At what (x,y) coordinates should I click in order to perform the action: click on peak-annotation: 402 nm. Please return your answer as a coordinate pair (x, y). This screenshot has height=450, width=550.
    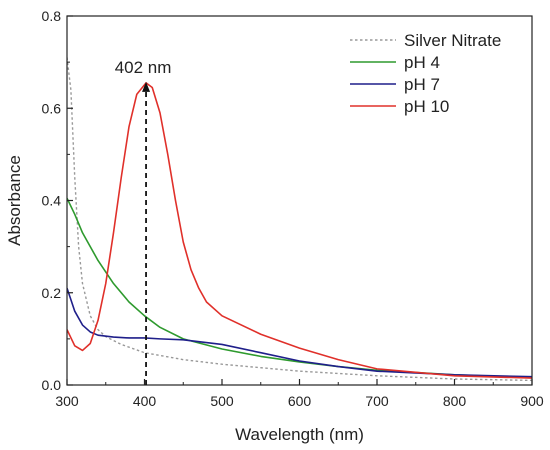
    Looking at the image, I should click on (143, 221).